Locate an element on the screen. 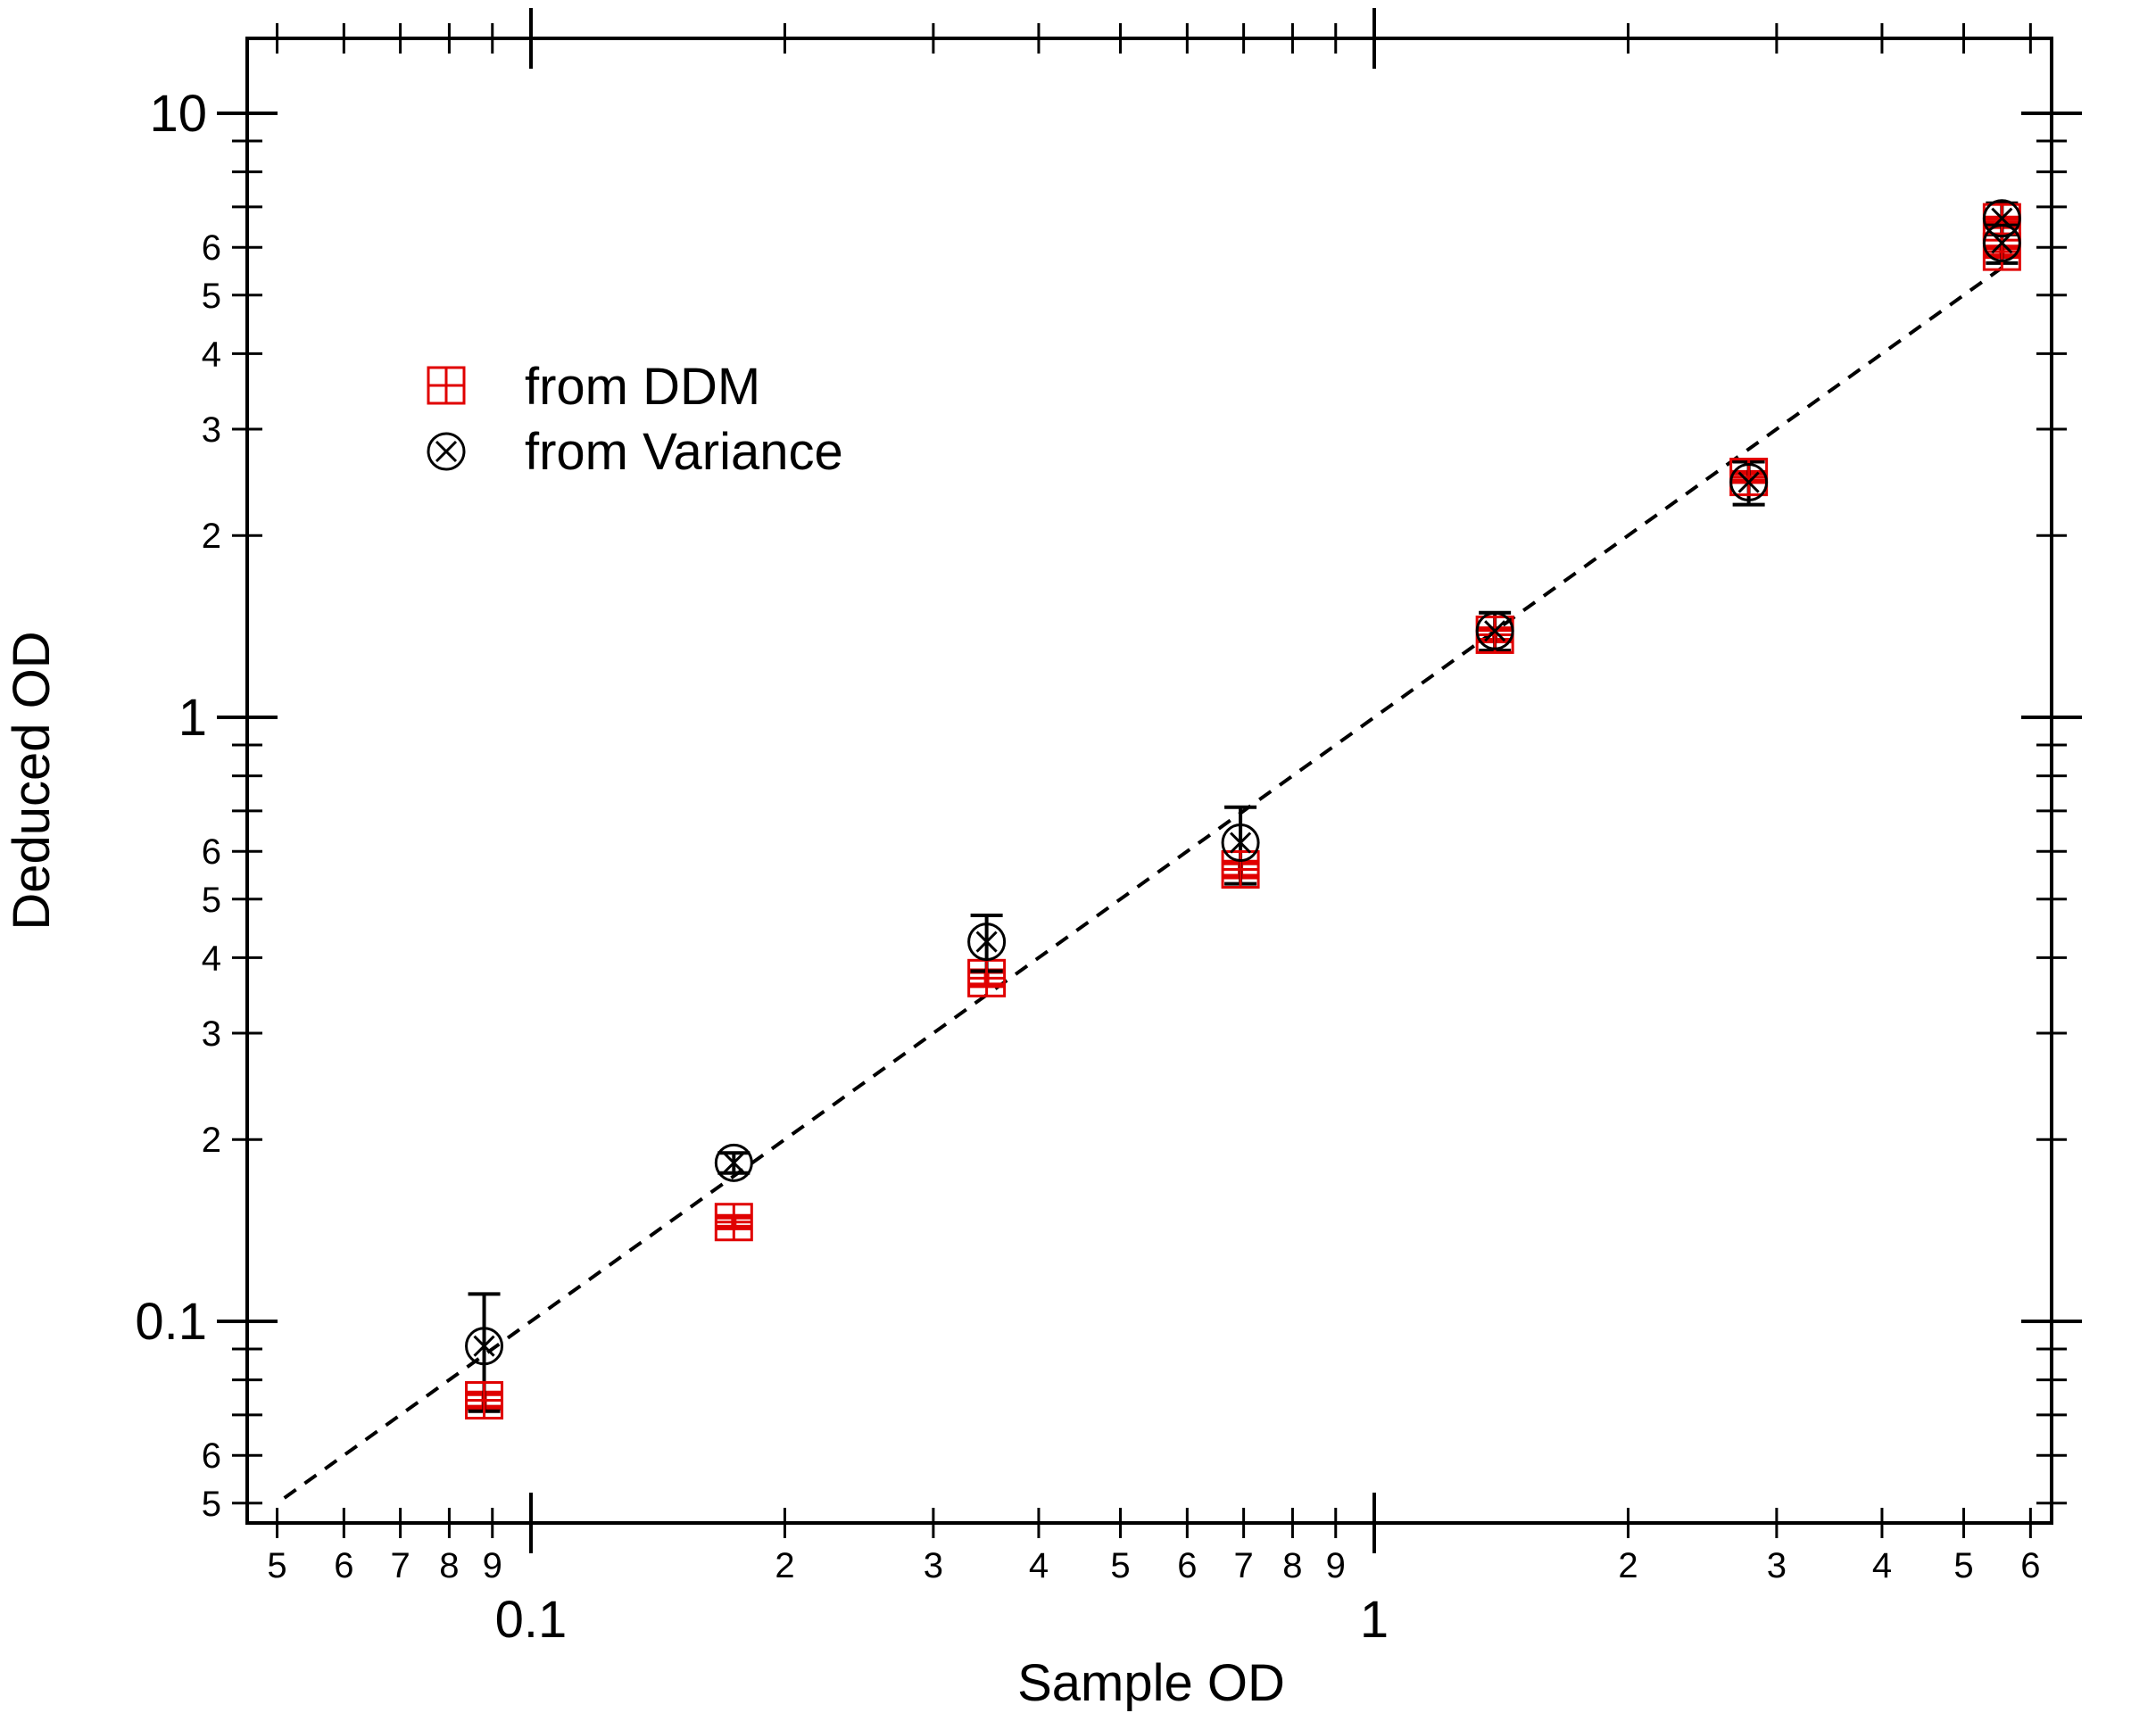 Image resolution: width=2156 pixels, height=1713 pixels. legend-circled-x is located at coordinates (446, 451).